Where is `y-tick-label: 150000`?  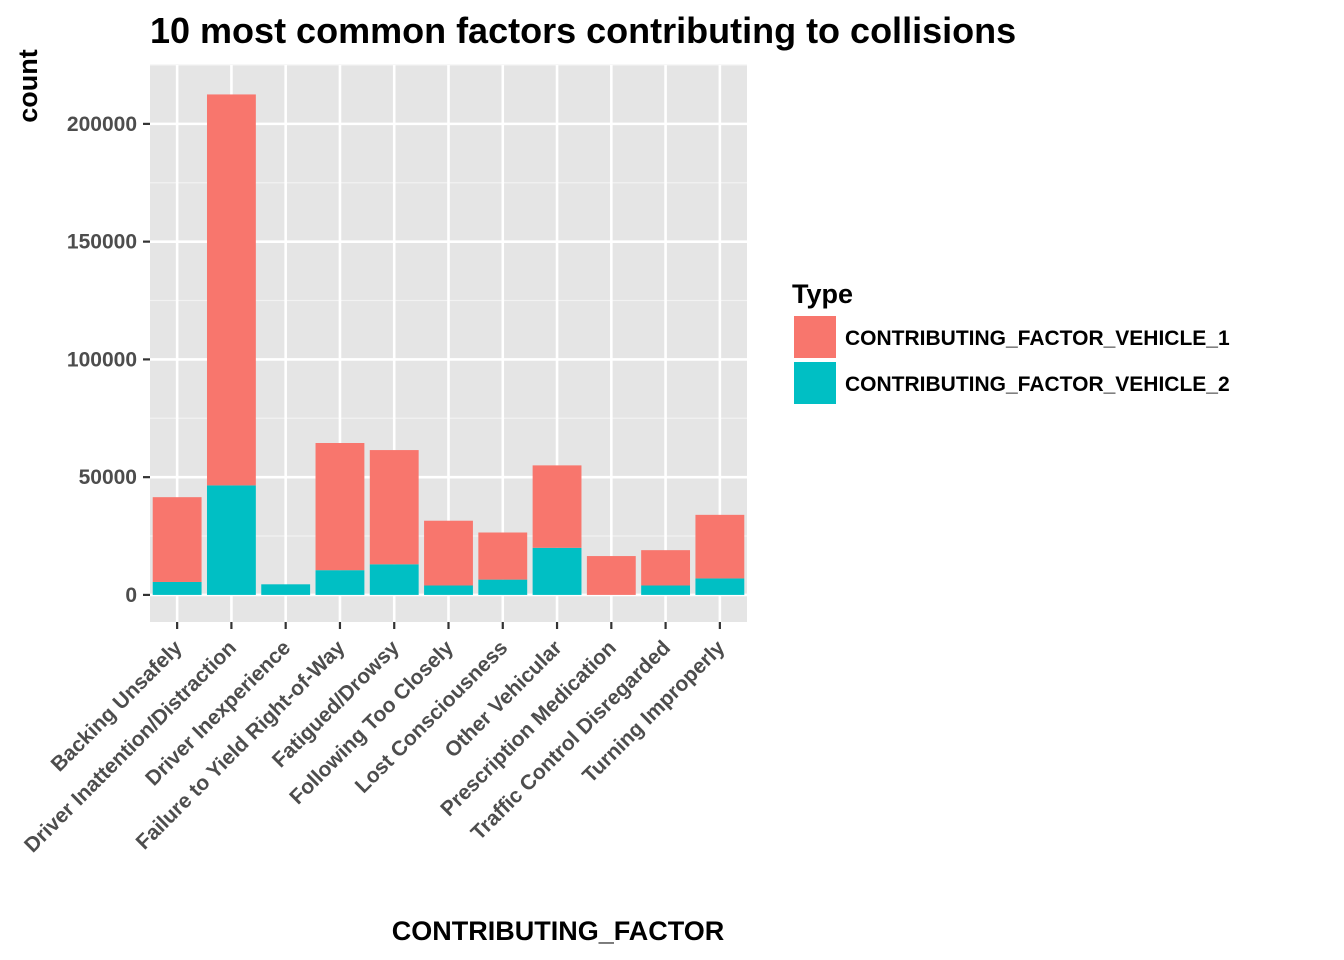 y-tick-label: 150000 is located at coordinates (102, 242).